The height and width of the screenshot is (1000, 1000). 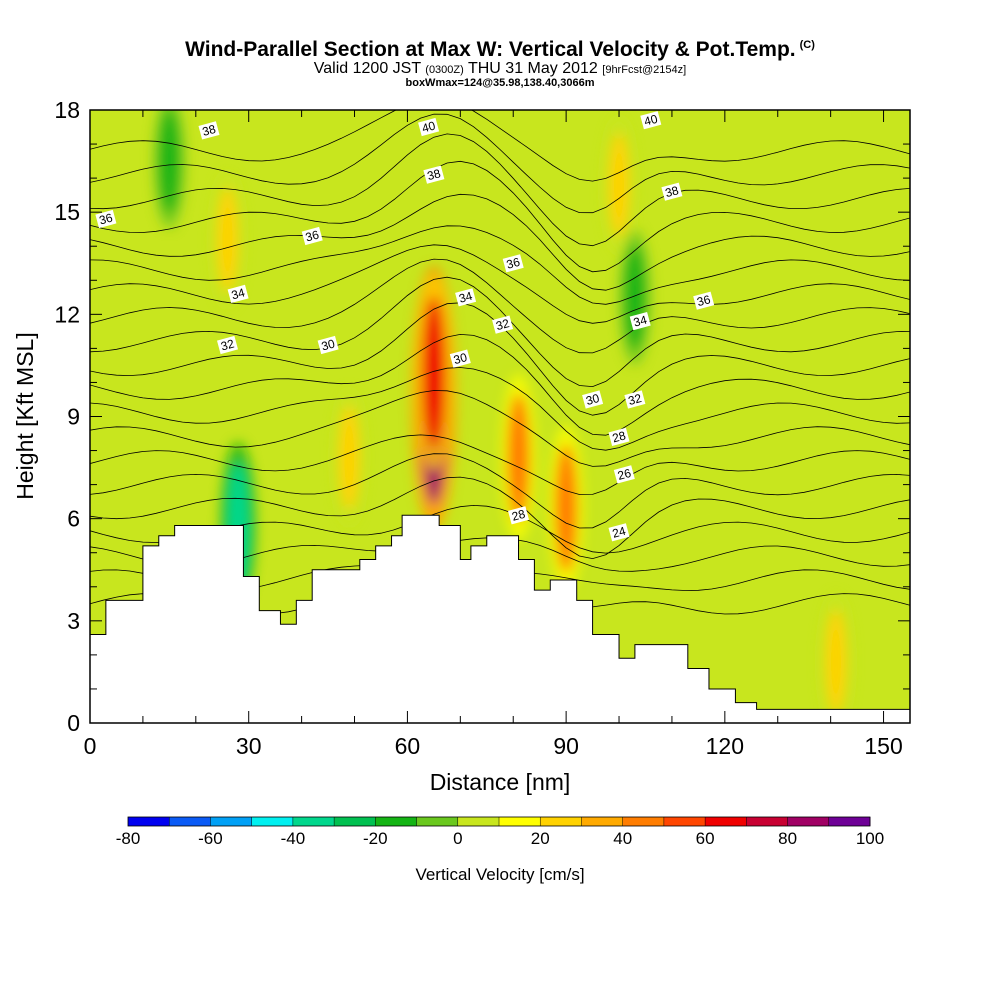 What do you see at coordinates (787, 838) in the screenshot?
I see `colorbar-tick-label: 80` at bounding box center [787, 838].